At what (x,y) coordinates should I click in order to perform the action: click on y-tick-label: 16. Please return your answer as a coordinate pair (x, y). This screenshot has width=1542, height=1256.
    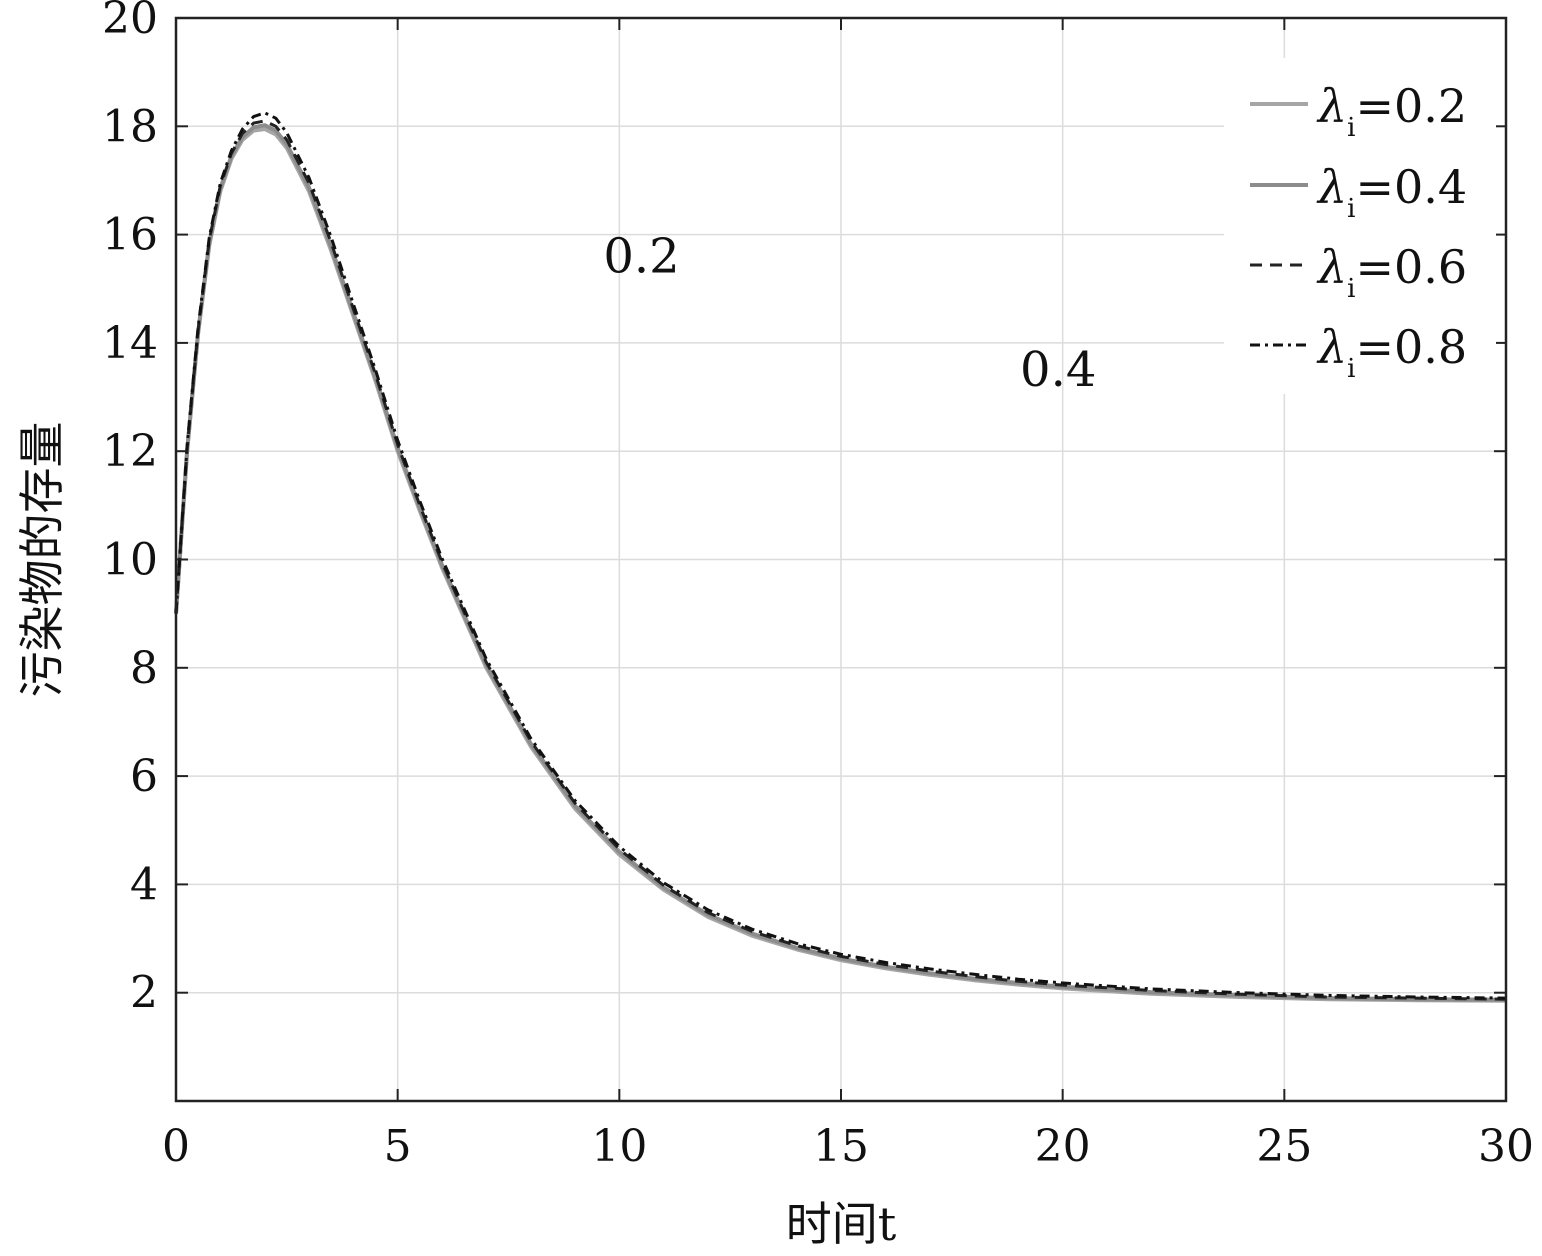
    Looking at the image, I should click on (130, 235).